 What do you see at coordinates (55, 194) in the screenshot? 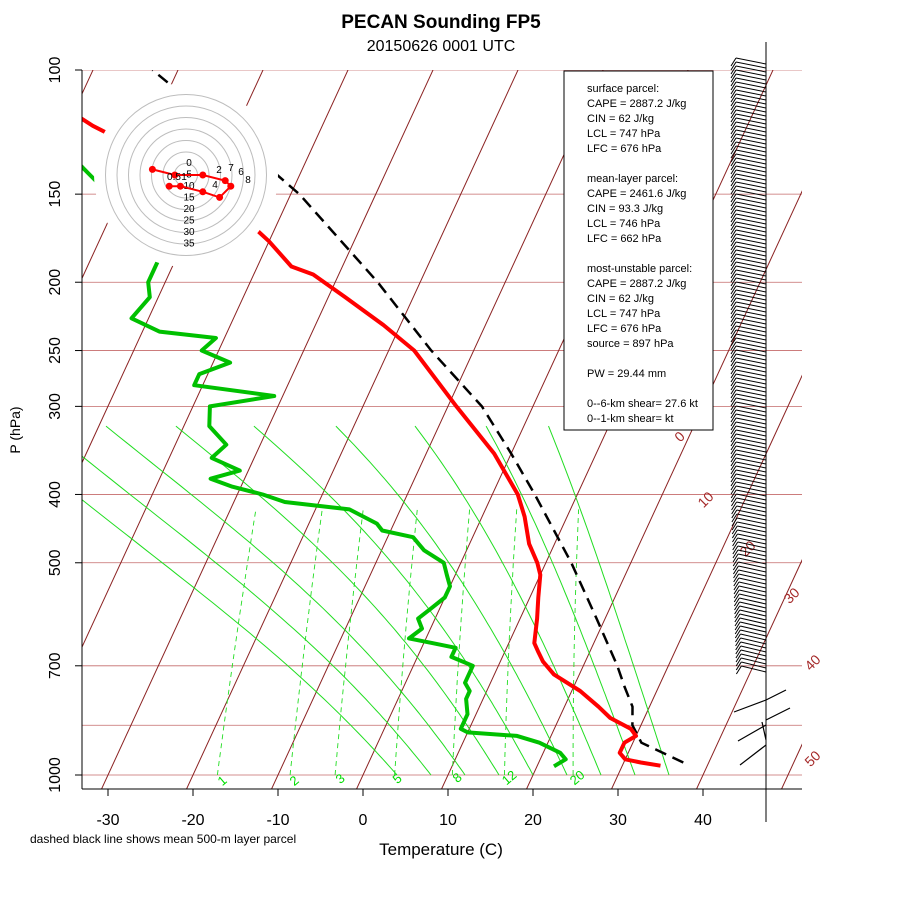
I see `y-tick-label: 150` at bounding box center [55, 194].